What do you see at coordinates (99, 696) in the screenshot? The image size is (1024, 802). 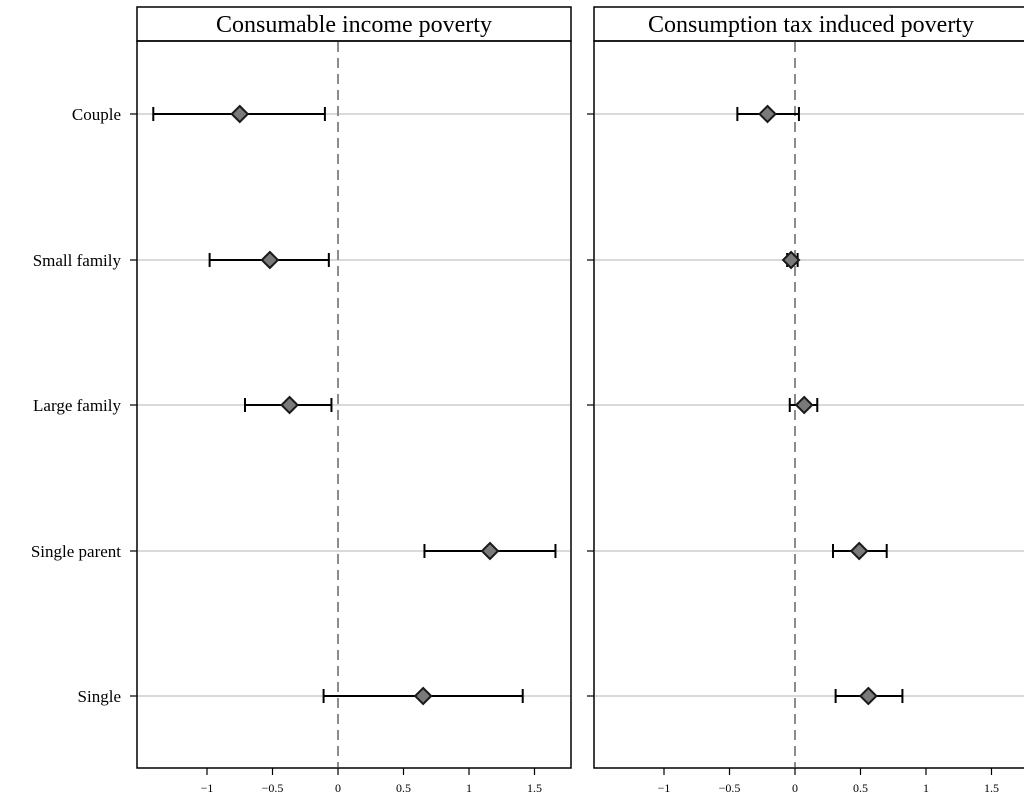 I see `category-label: Single` at bounding box center [99, 696].